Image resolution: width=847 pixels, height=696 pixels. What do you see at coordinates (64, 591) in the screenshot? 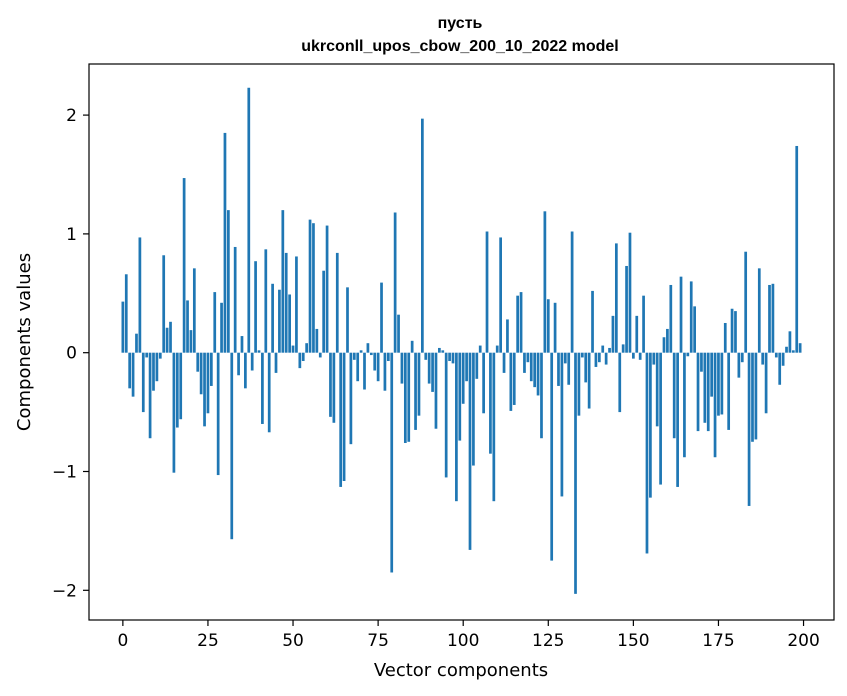
I see `y-tick-label-0: −2` at bounding box center [64, 591].